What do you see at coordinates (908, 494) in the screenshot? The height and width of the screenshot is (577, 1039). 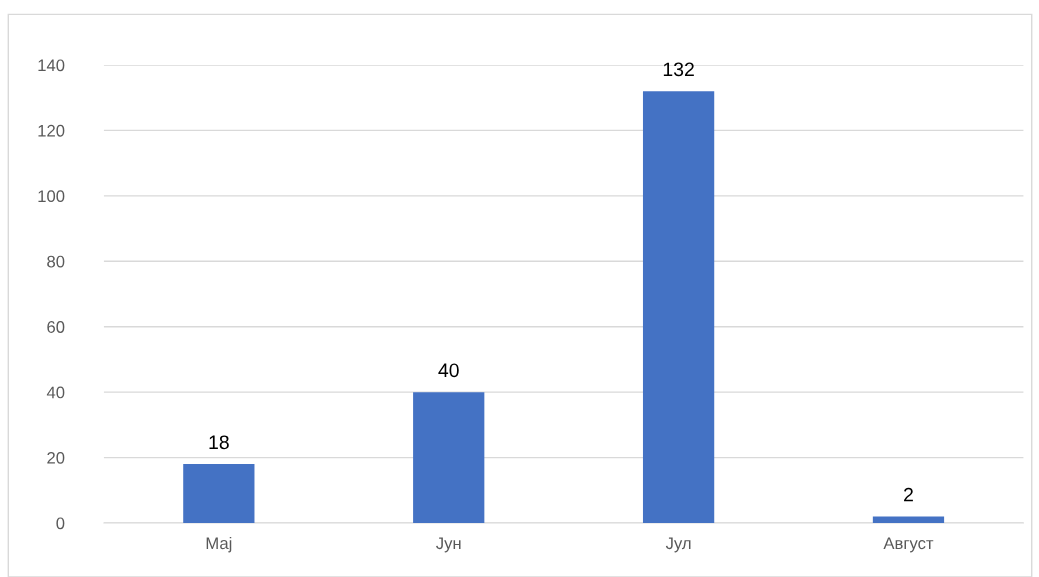 I see `data-label: 2` at bounding box center [908, 494].